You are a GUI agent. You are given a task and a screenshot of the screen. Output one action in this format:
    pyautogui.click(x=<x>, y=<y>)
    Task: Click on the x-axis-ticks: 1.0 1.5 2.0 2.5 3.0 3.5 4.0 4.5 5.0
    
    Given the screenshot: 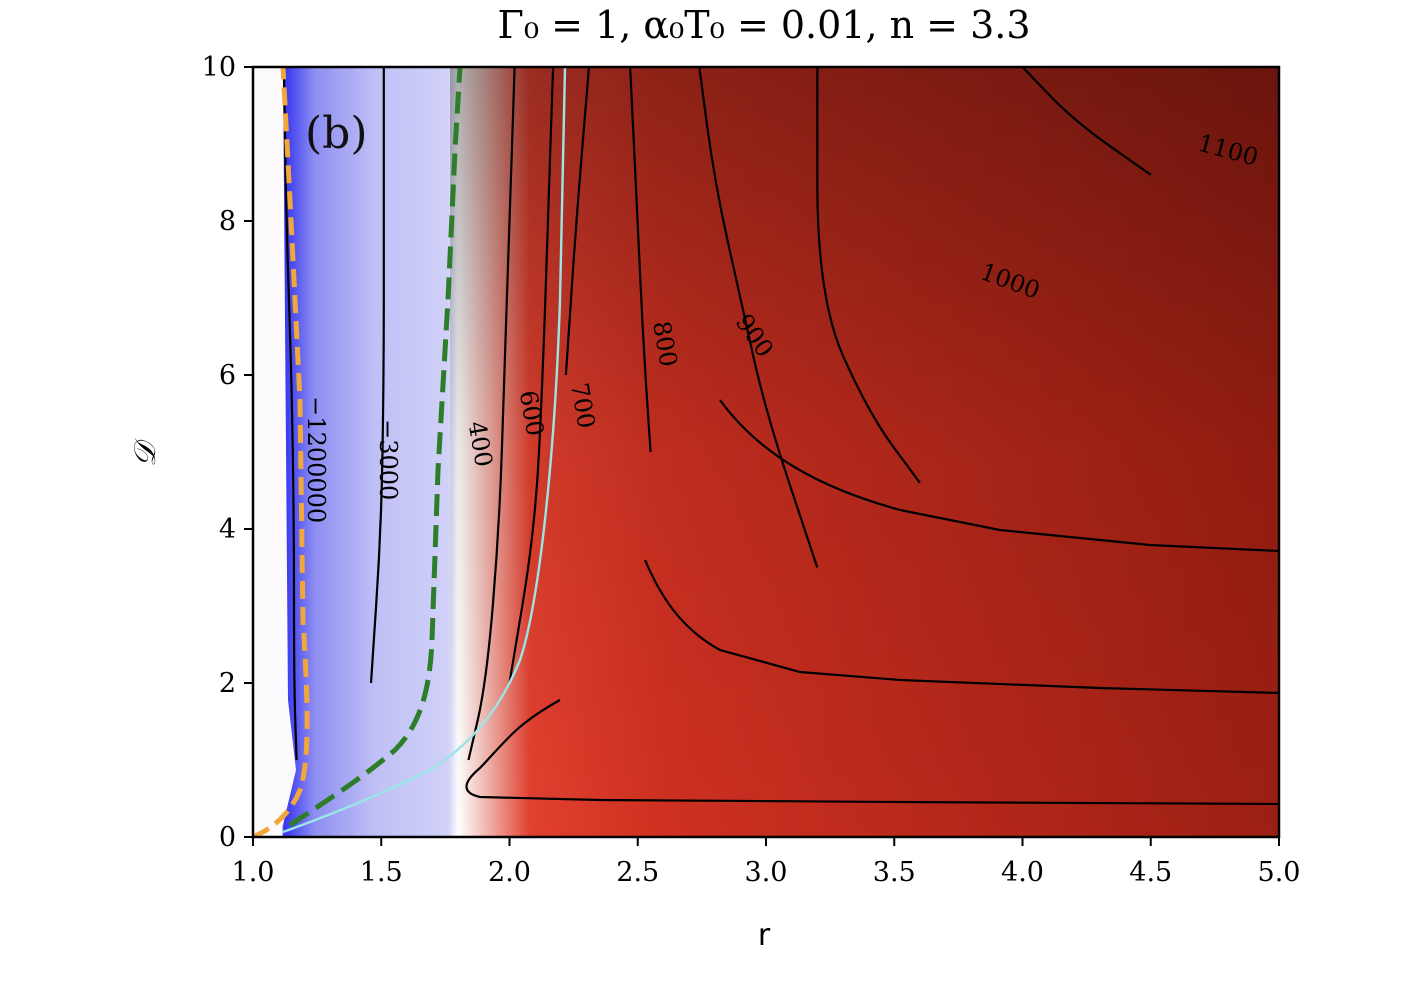 What is the action you would take?
    pyautogui.click(x=766, y=862)
    